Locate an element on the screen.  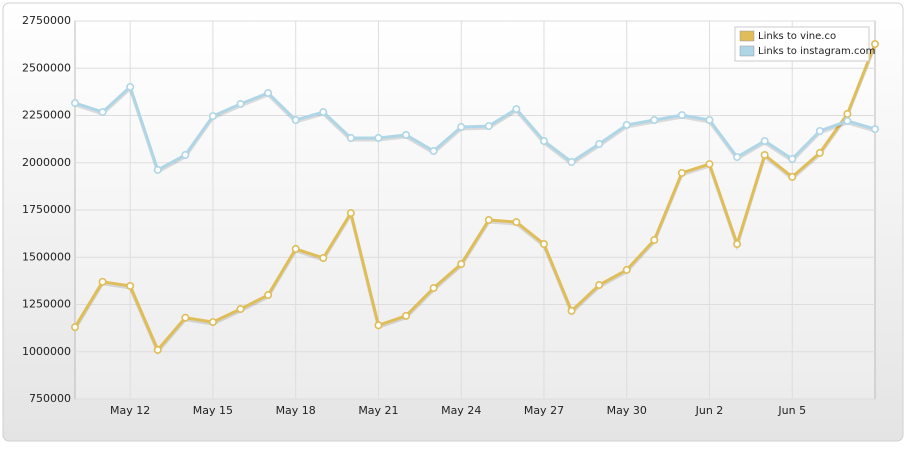
y-tick-label: 1500000 is located at coordinates (46, 256).